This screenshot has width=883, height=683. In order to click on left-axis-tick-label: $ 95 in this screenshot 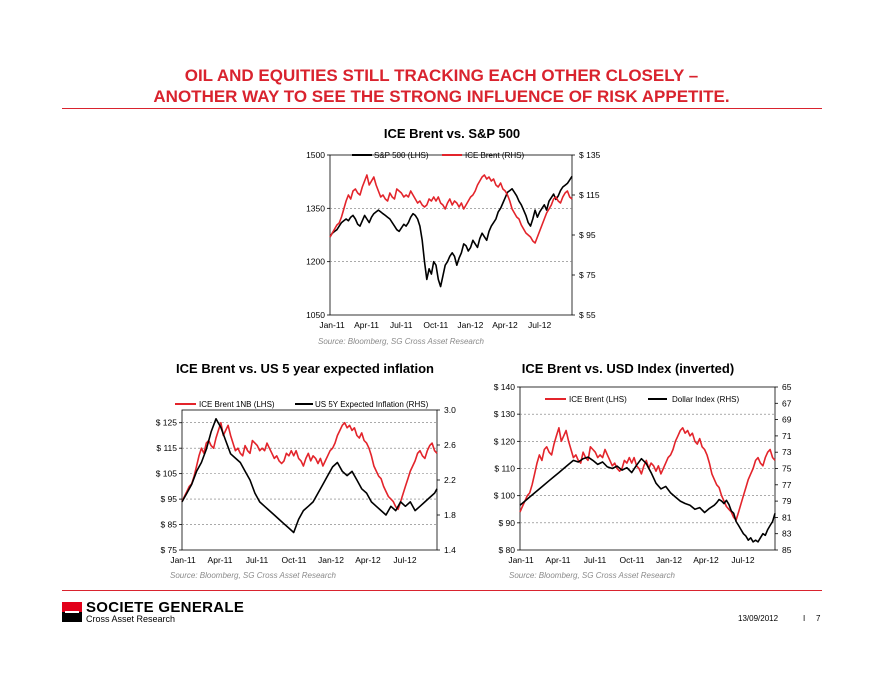, I will do `click(168, 499)`.